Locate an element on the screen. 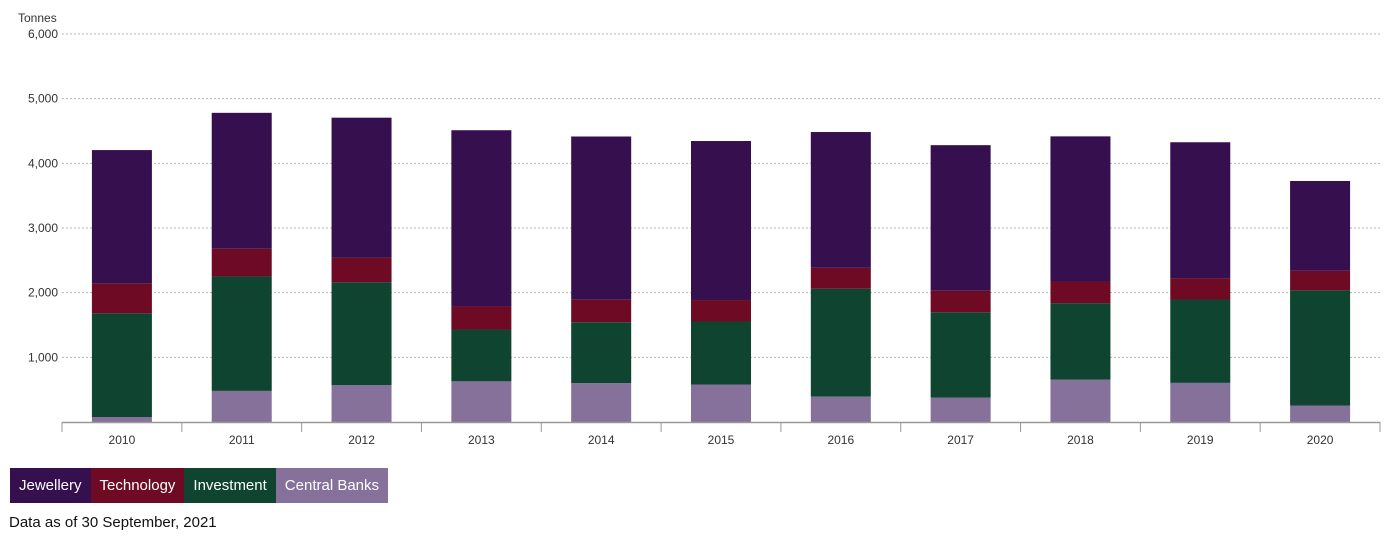 The height and width of the screenshot is (539, 1386). bar-central-banks-2016 is located at coordinates (840, 409).